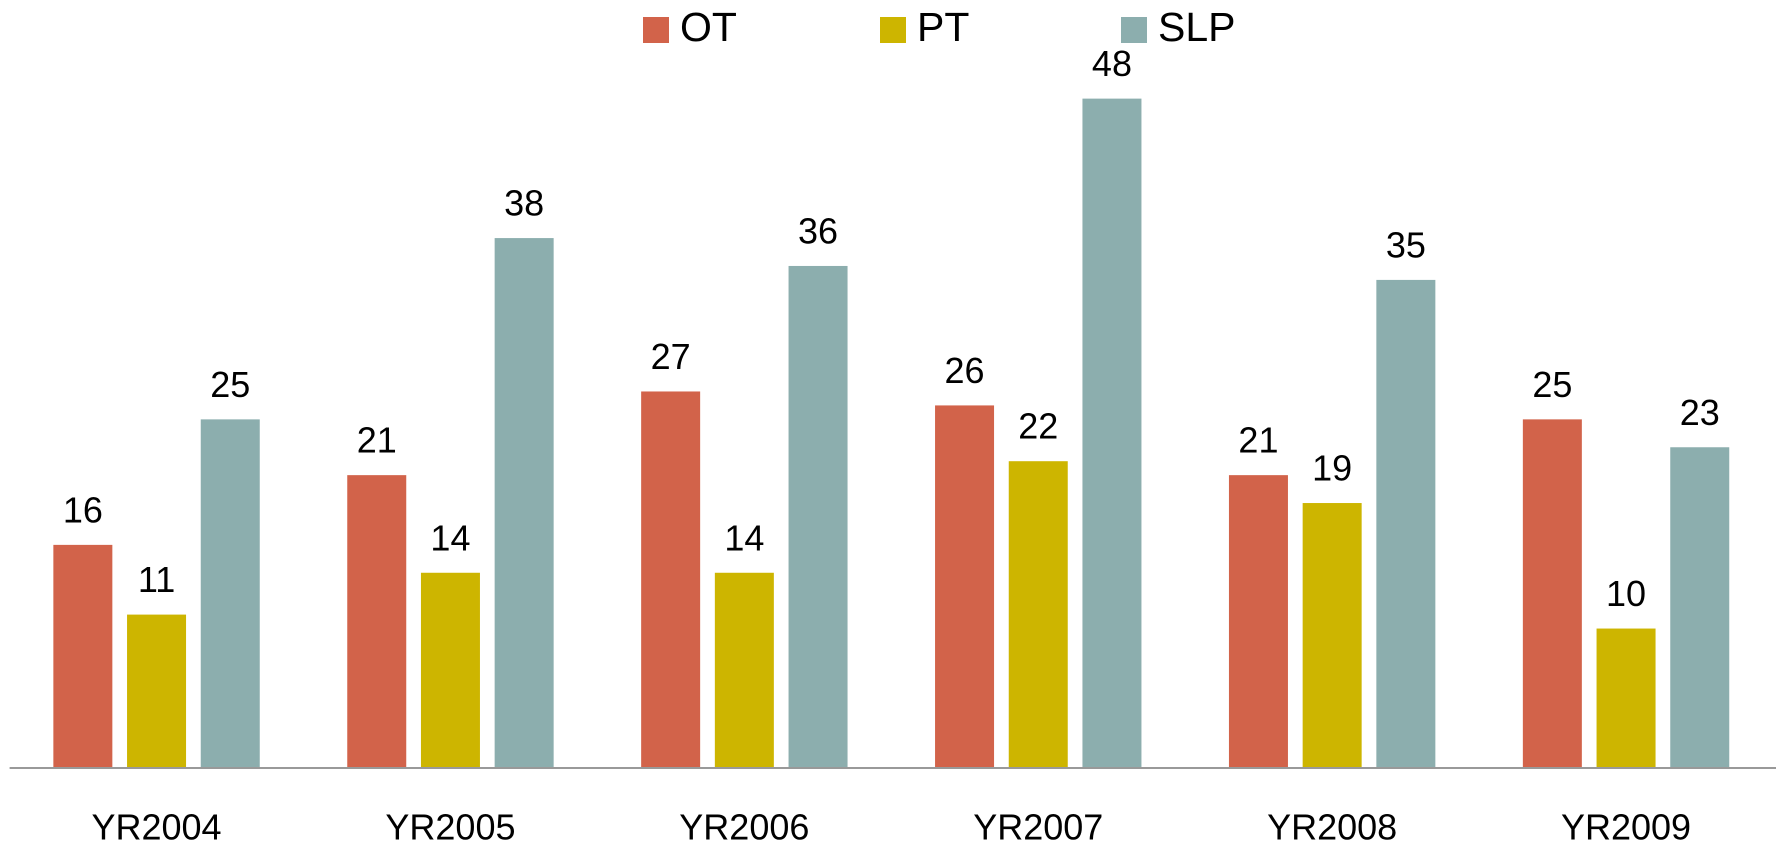 The image size is (1779, 864). What do you see at coordinates (156, 579) in the screenshot?
I see `value-label: 11` at bounding box center [156, 579].